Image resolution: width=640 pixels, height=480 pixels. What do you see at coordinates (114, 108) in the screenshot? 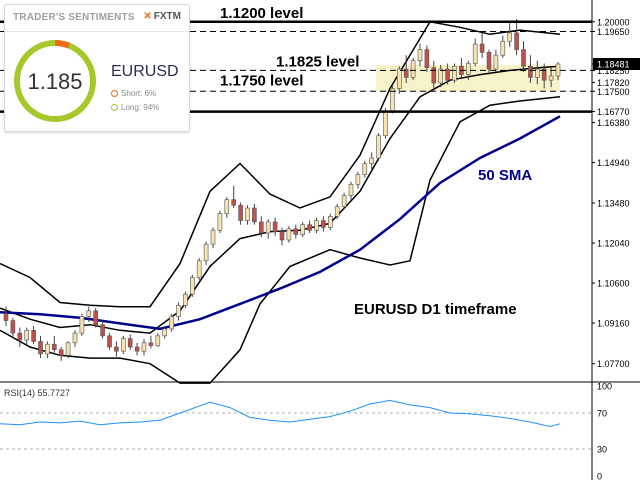
I see `long-dot-icon` at bounding box center [114, 108].